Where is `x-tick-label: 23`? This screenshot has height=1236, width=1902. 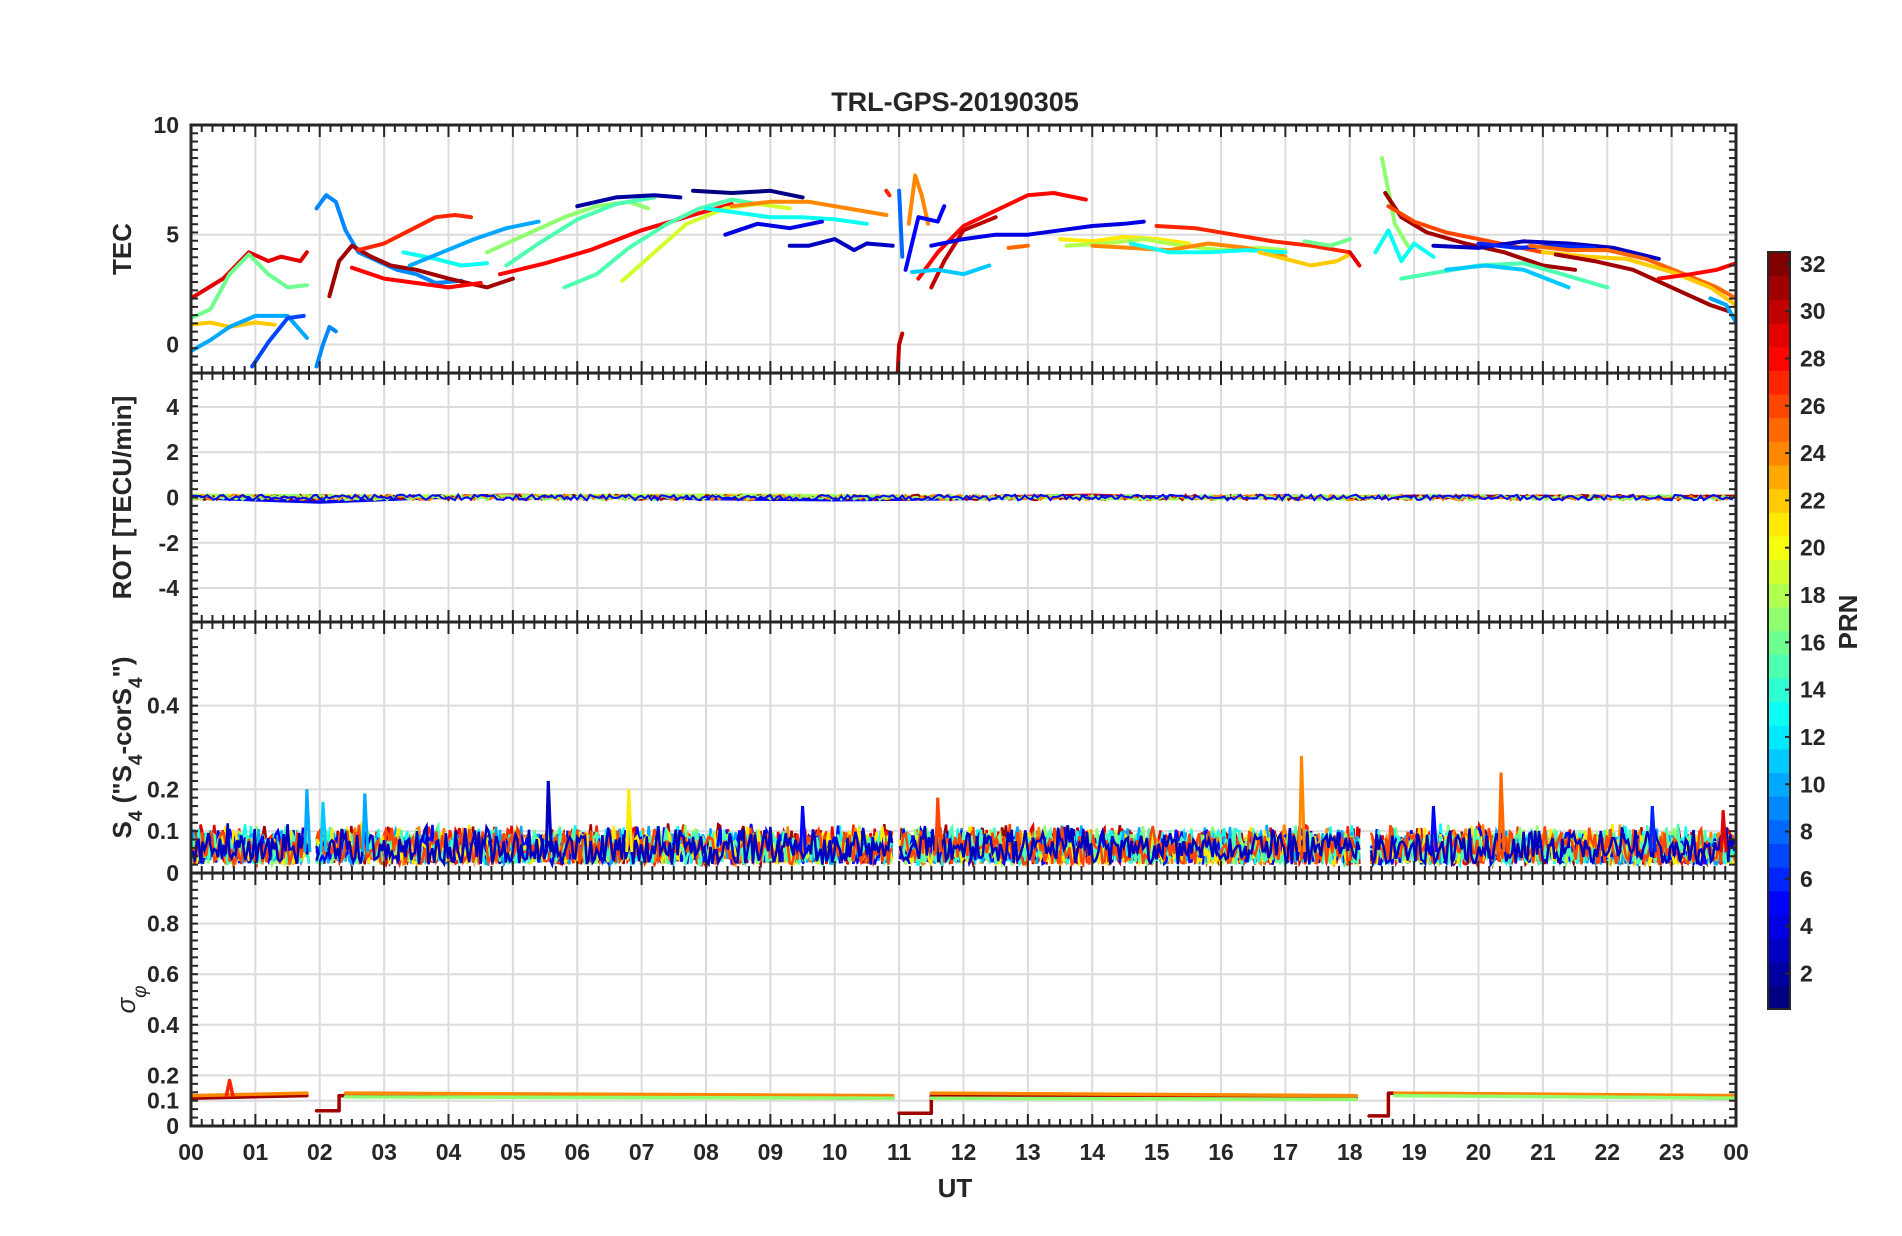
x-tick-label: 23 is located at coordinates (1672, 1152).